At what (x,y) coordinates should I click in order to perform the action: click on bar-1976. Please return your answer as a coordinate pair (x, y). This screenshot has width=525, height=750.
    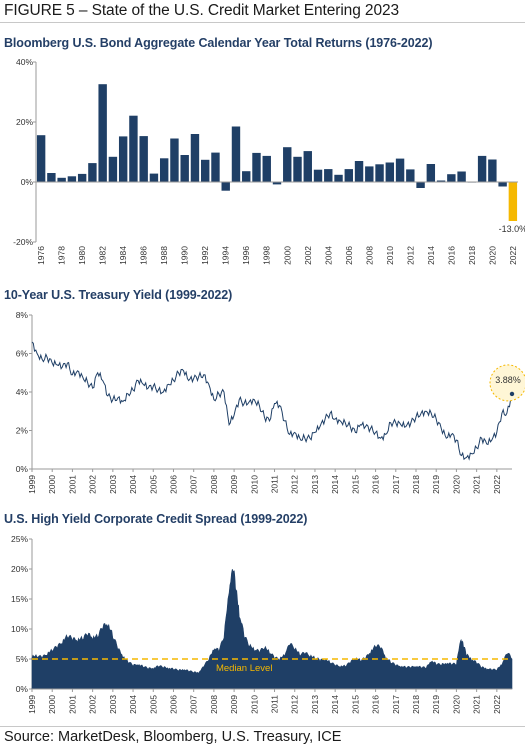
    Looking at the image, I should click on (41, 158).